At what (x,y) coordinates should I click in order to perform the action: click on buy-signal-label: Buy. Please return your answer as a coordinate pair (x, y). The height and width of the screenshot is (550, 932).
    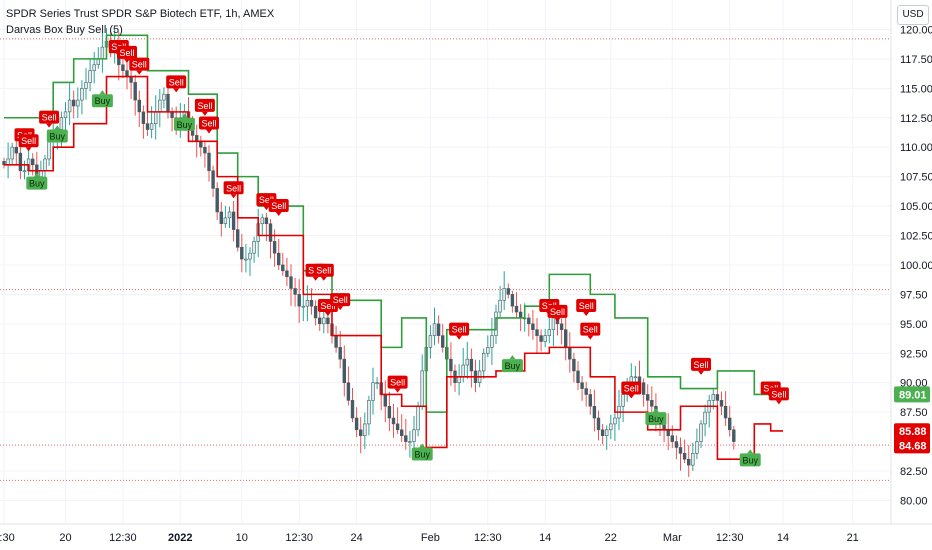
    Looking at the image, I should click on (750, 458).